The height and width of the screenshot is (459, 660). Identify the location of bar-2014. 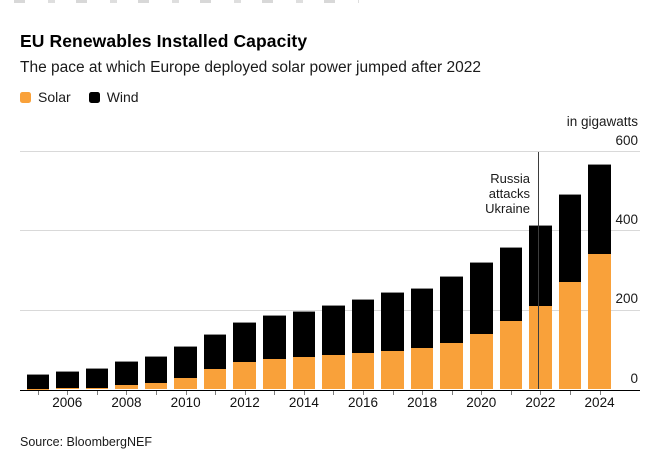
(304, 350).